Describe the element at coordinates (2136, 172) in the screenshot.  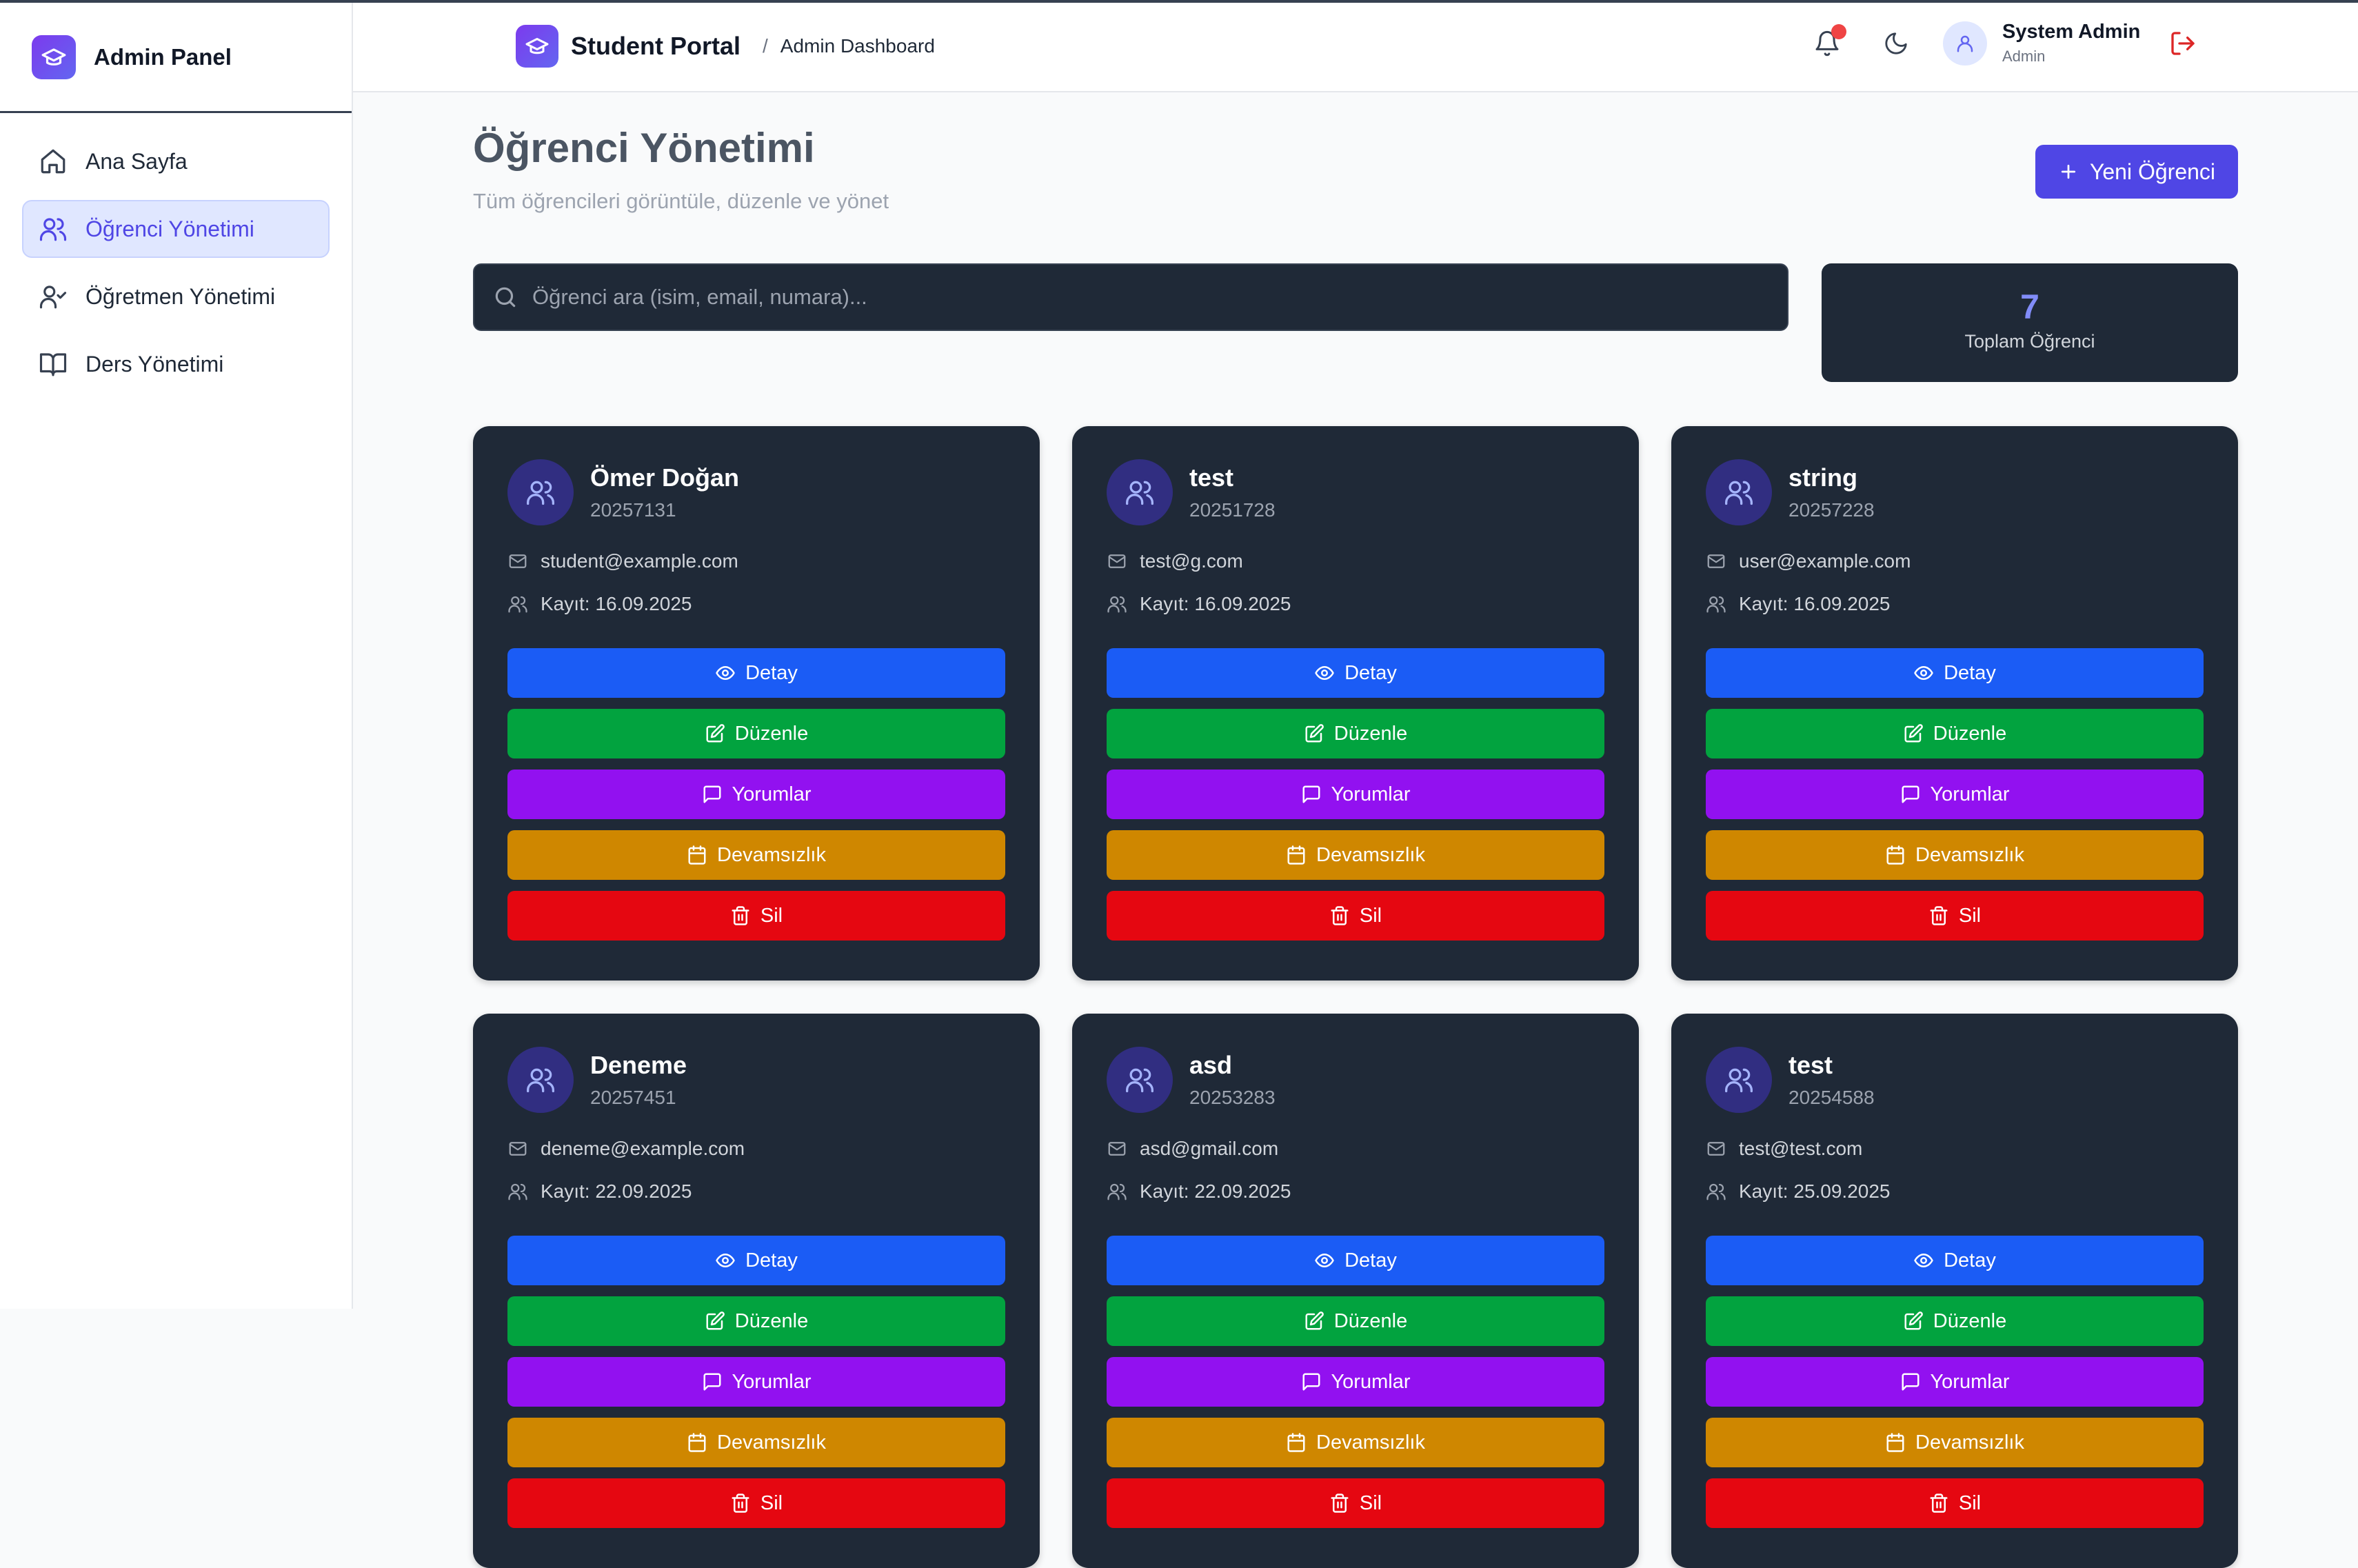
I see `new-student-button: Yeni Öğrenci` at that location.